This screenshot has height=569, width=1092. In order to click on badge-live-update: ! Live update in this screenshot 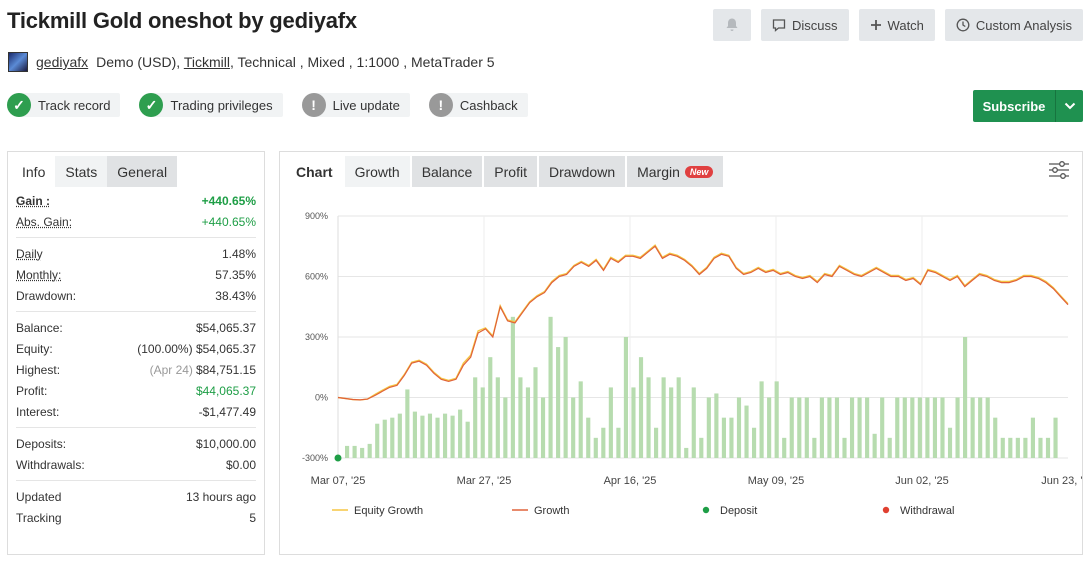, I will do `click(355, 105)`.